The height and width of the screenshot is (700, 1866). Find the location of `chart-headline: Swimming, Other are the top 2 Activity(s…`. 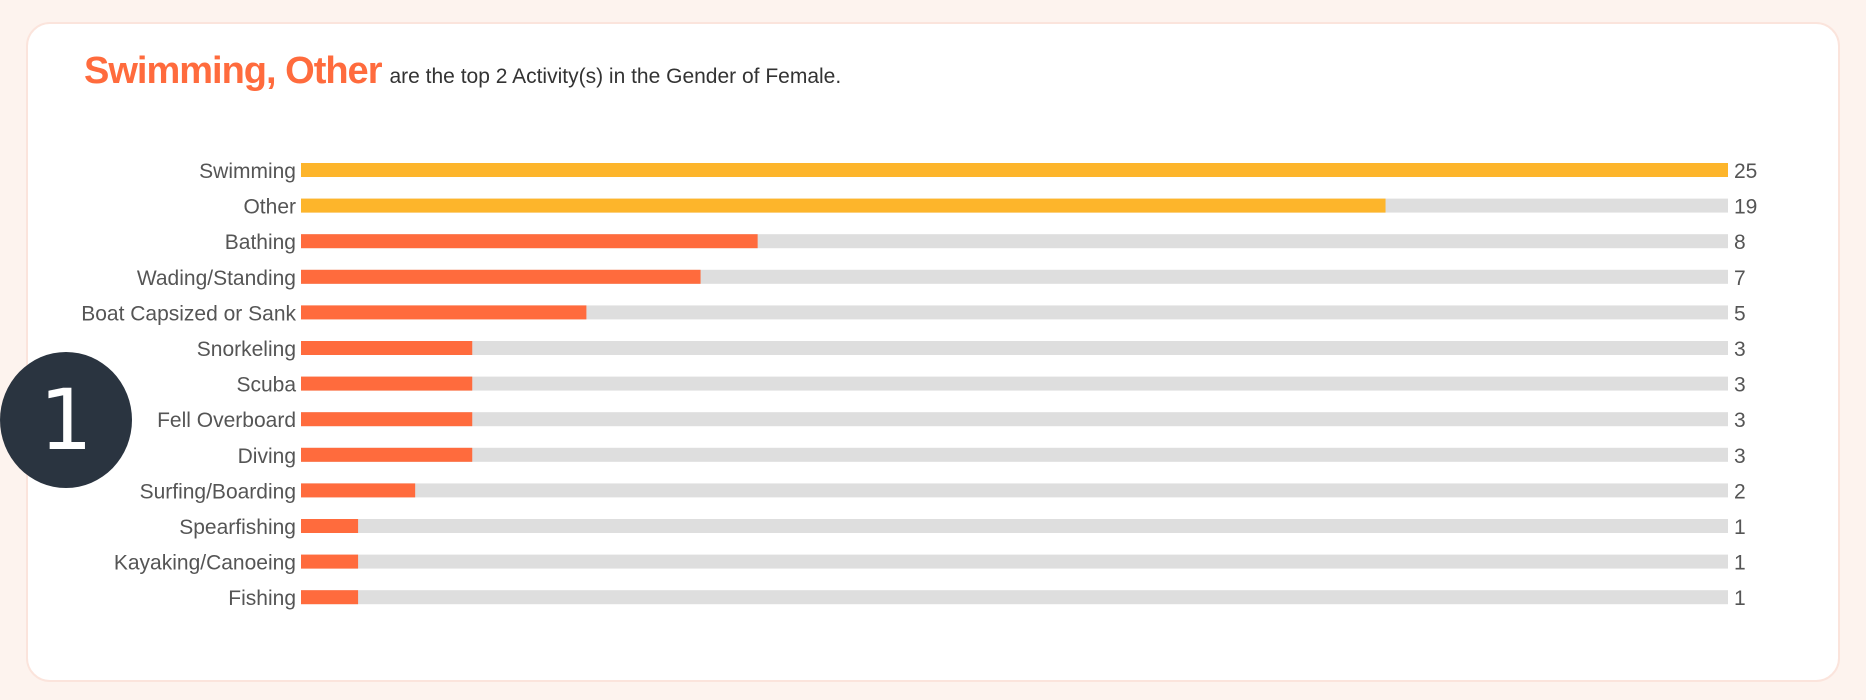

chart-headline: Swimming, Other are the top 2 Activity(s… is located at coordinates (462, 75).